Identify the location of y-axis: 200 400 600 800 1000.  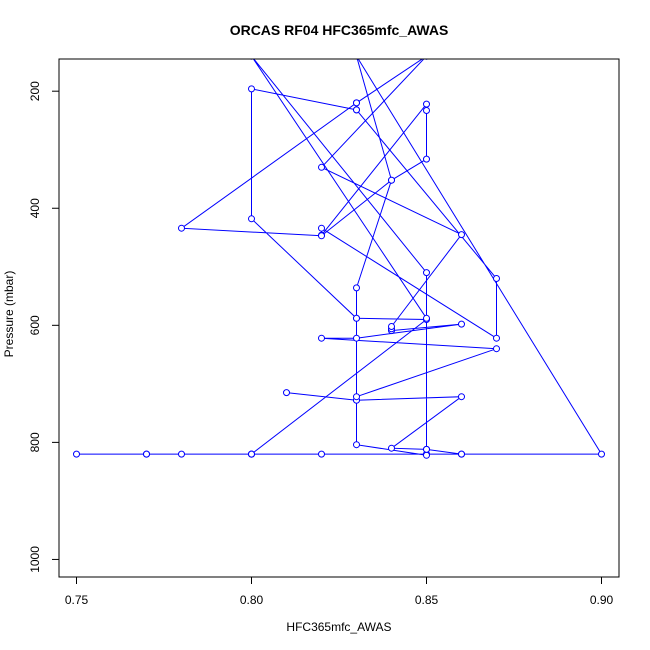
(43, 327).